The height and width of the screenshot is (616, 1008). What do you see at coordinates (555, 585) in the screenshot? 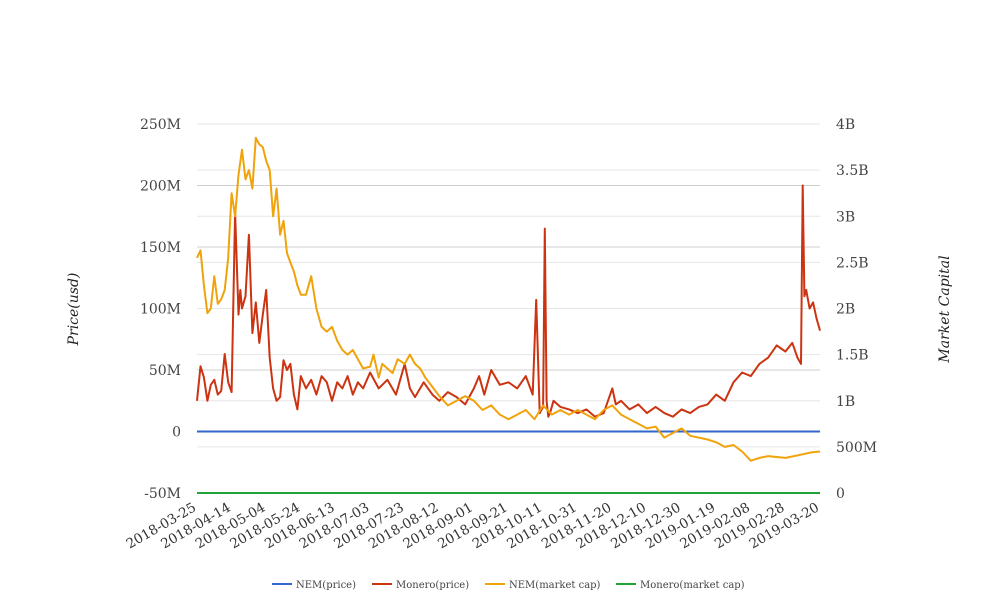
I see `legend-label-nem-market-cap: NEM(market cap)` at bounding box center [555, 585].